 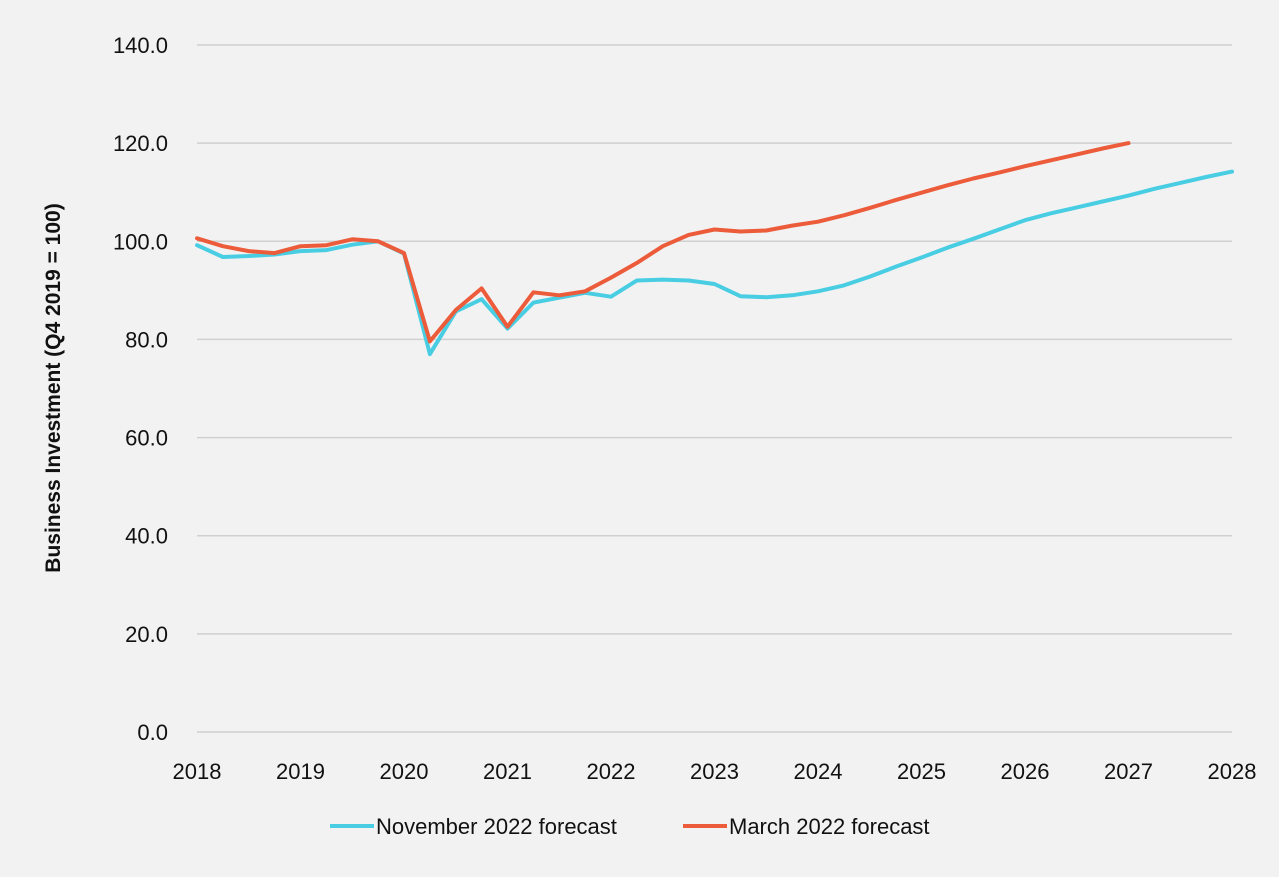 What do you see at coordinates (140, 143) in the screenshot?
I see `y-tick-label: 120.0` at bounding box center [140, 143].